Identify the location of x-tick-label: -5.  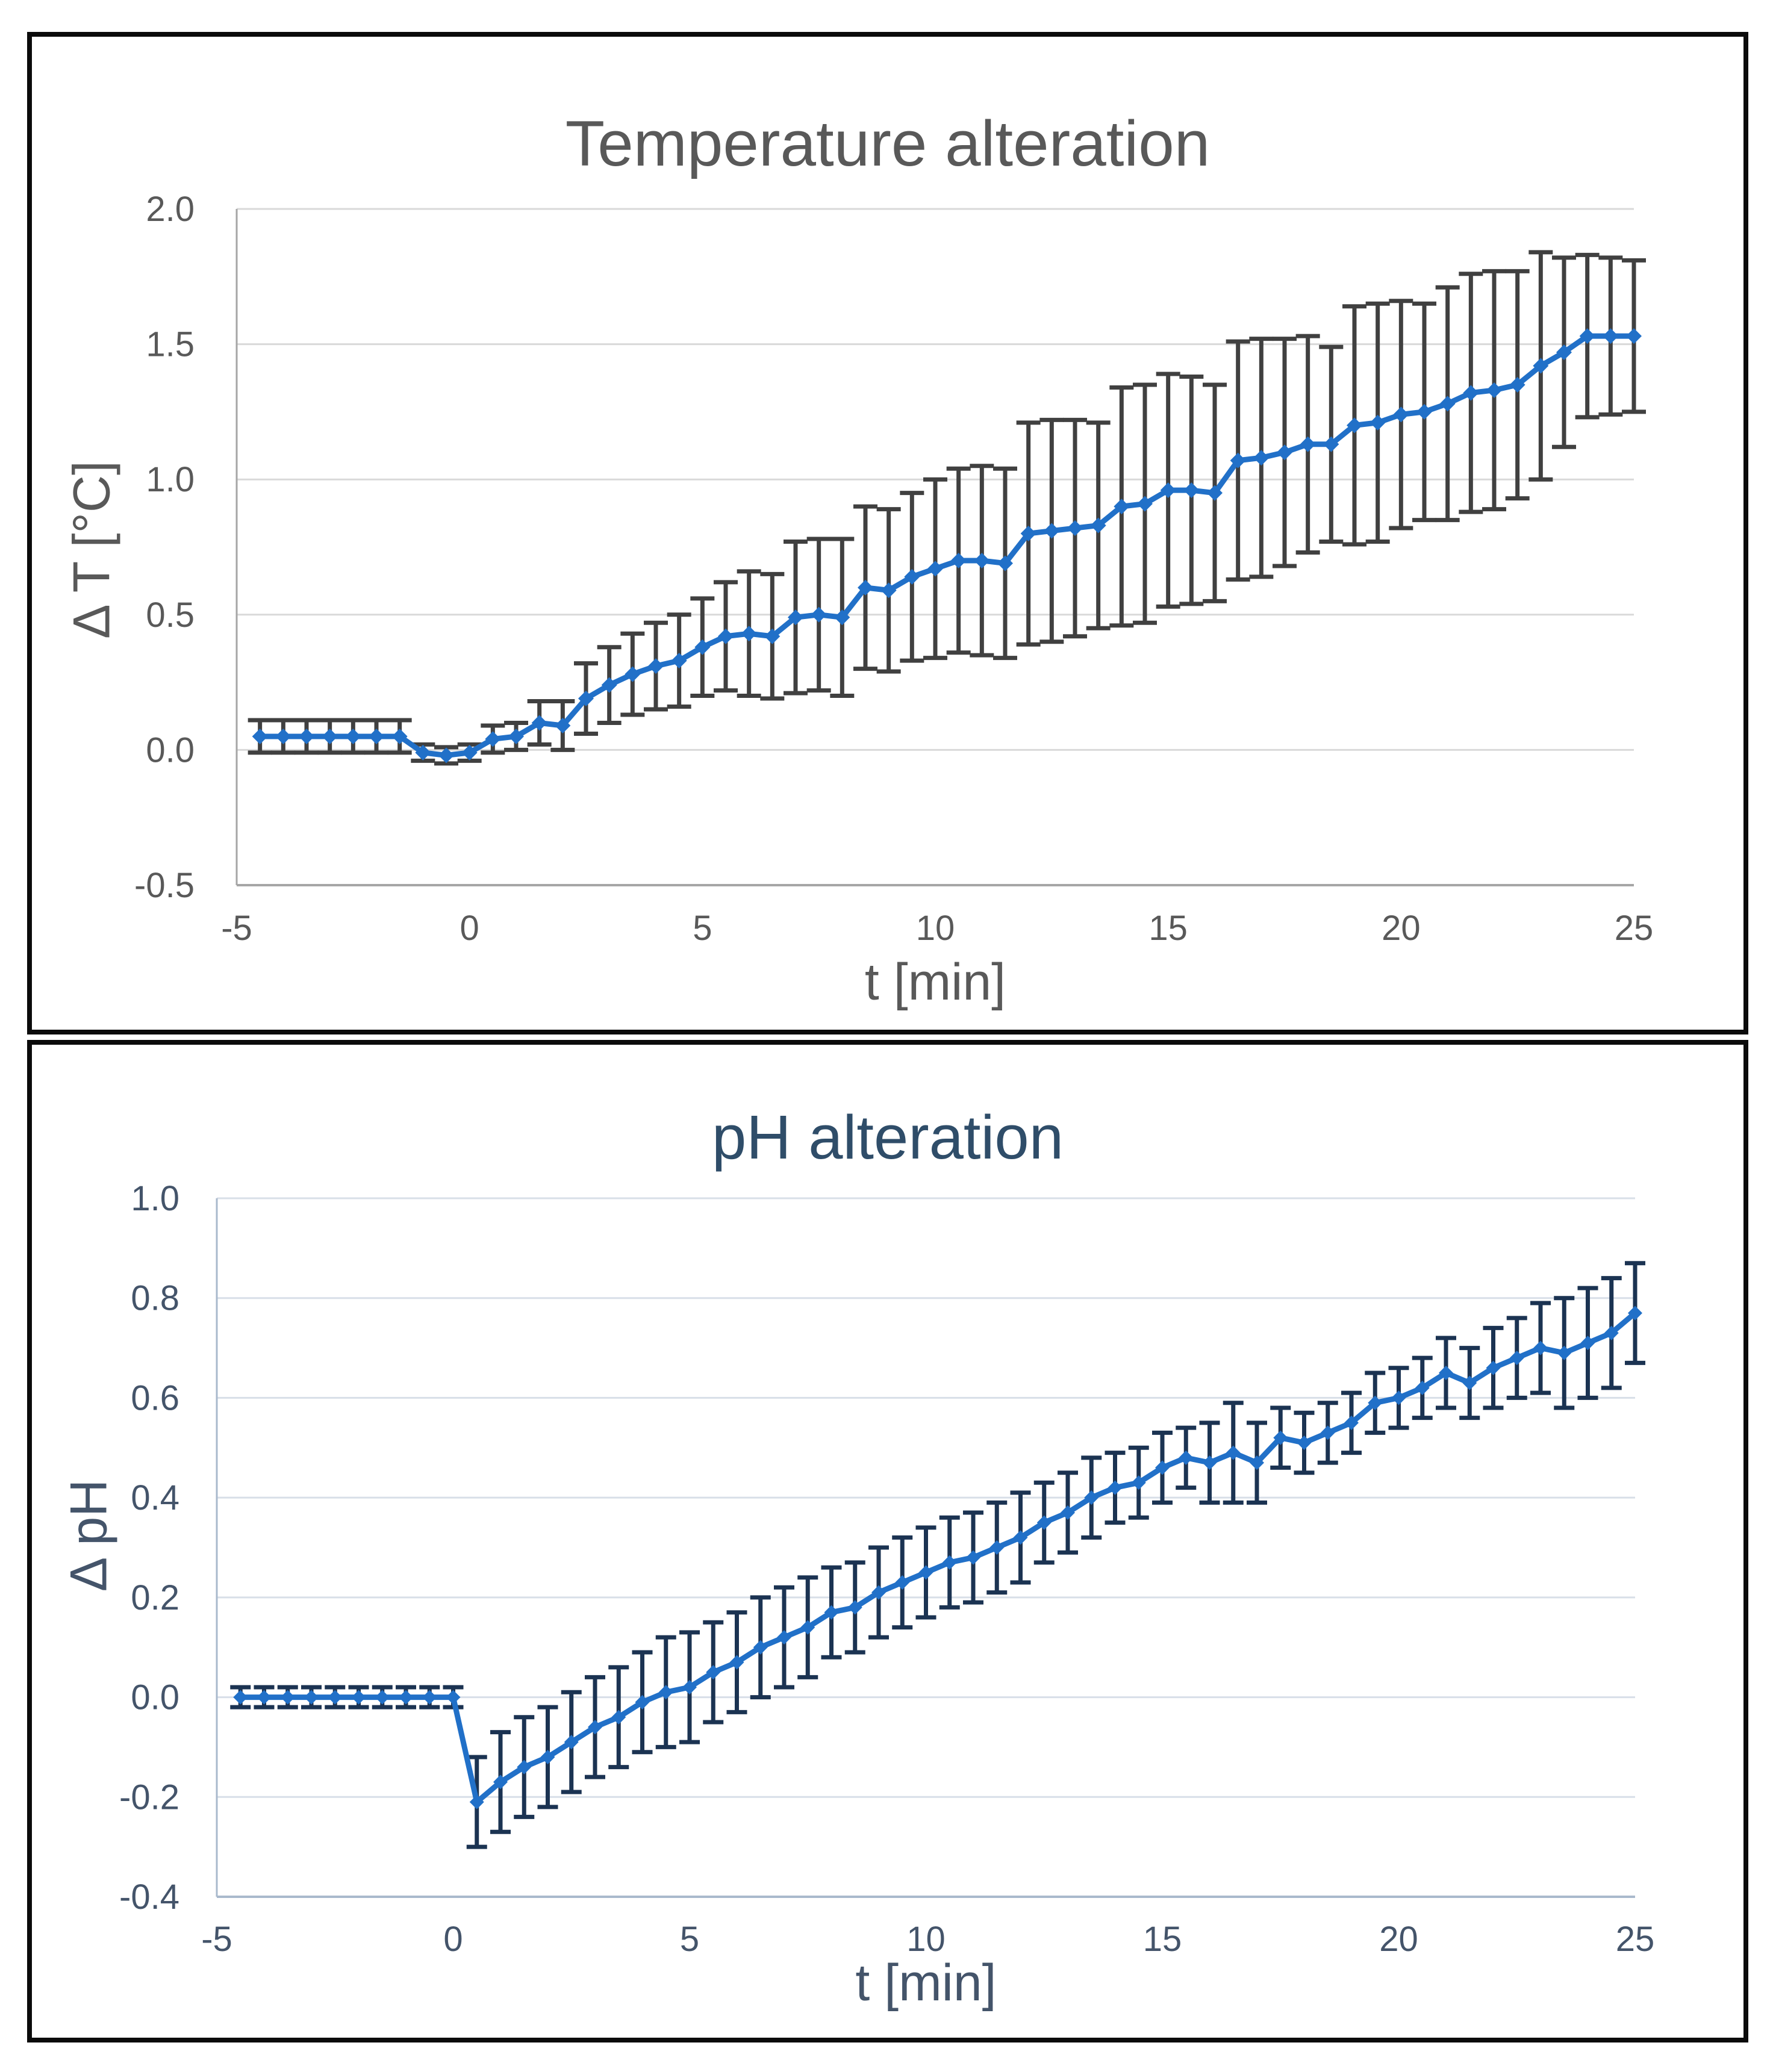
(216, 1940).